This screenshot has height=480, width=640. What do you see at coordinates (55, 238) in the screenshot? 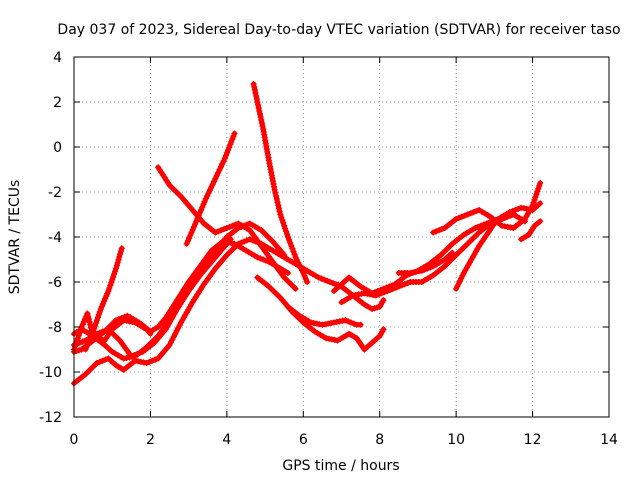
I see `y-tick-label: -4` at bounding box center [55, 238].